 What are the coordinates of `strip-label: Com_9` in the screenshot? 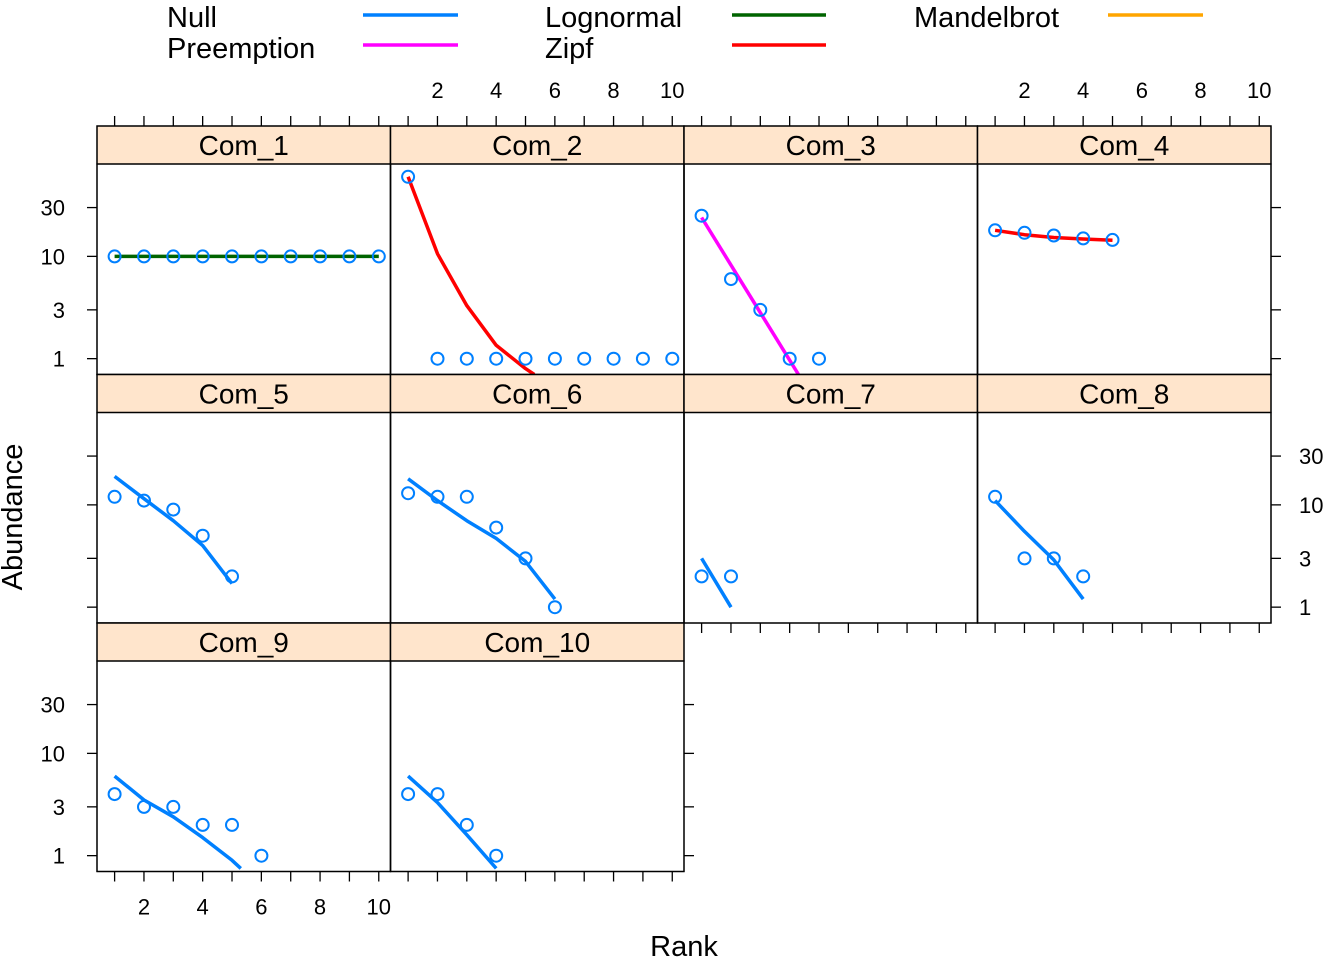 It's located at (244, 642).